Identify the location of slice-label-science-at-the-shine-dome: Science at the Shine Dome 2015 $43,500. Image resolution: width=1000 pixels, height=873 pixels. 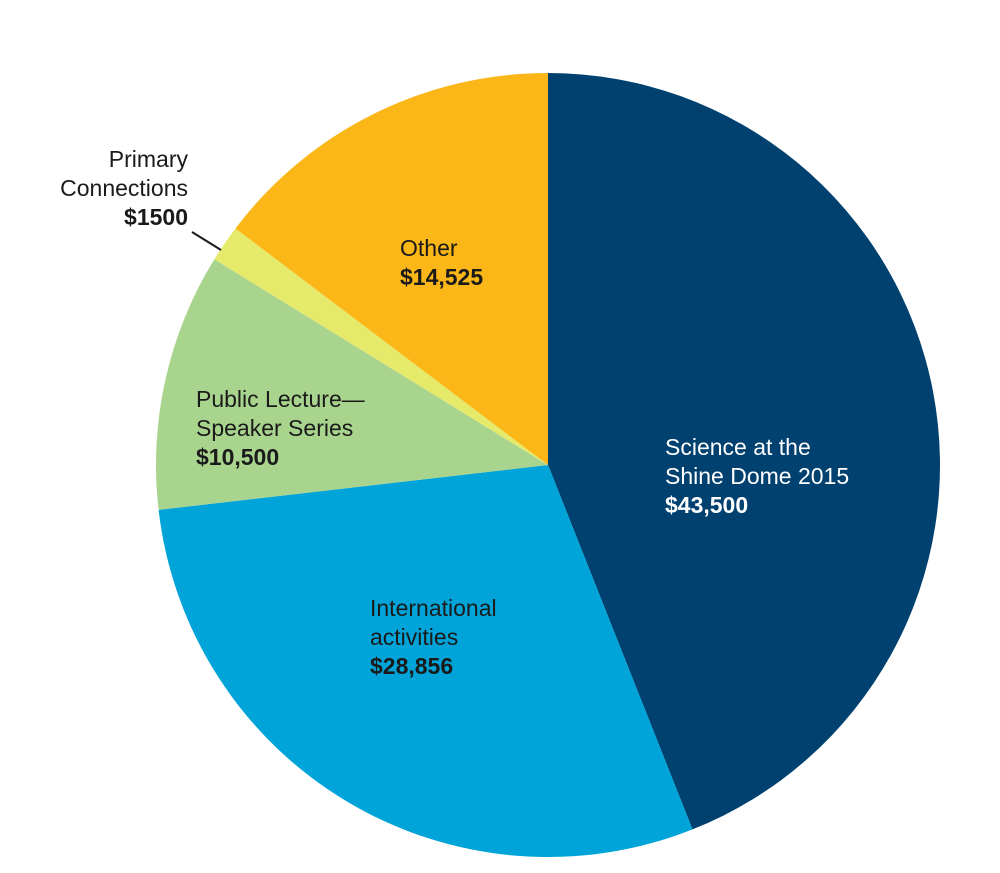
(757, 476).